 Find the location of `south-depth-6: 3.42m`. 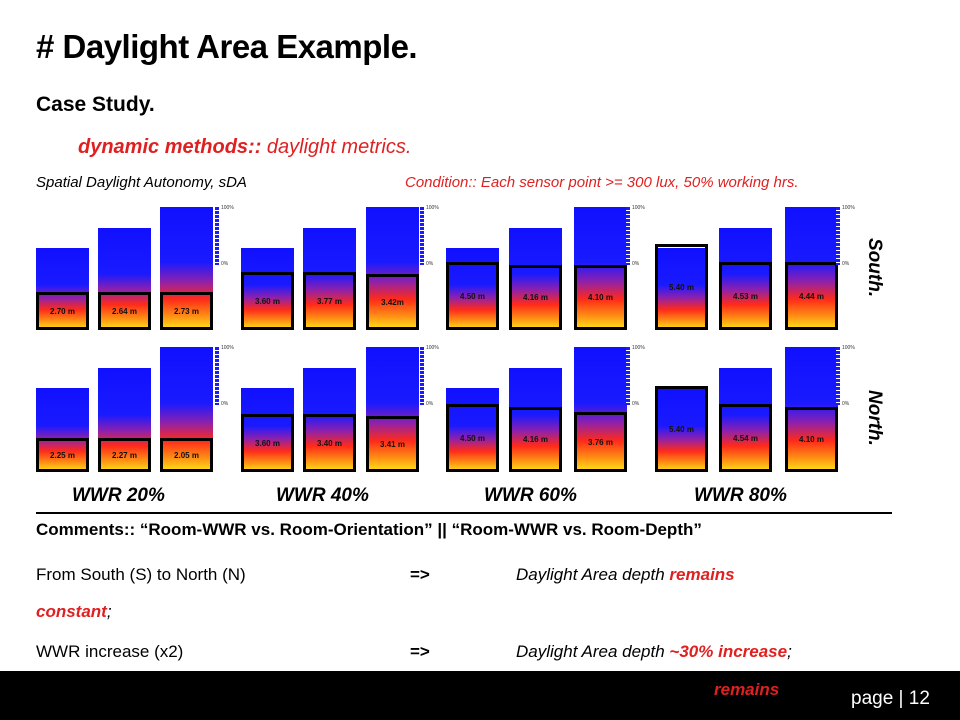

south-depth-6: 3.42m is located at coordinates (392, 302).